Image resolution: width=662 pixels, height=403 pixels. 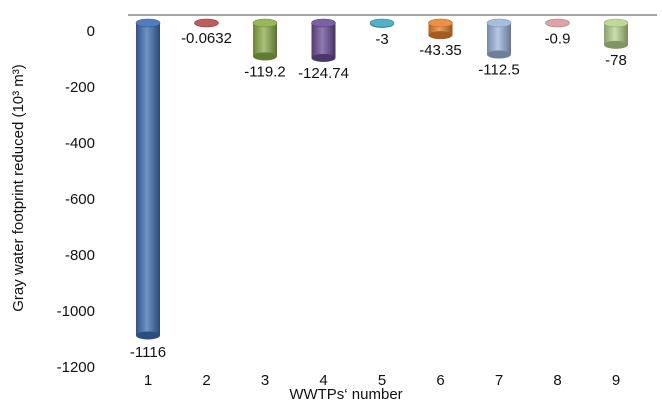 I want to click on data-label: -43.35, so click(x=440, y=50).